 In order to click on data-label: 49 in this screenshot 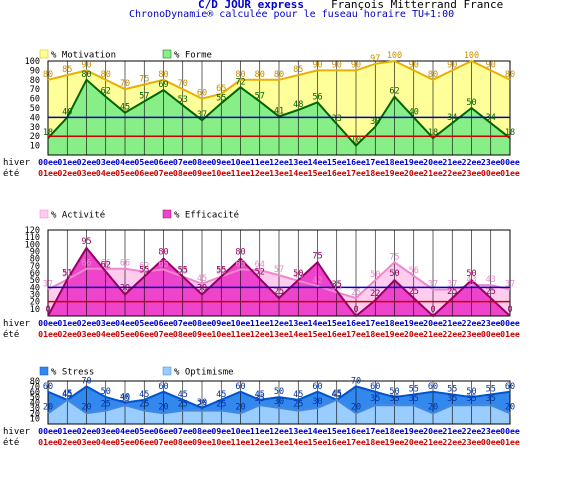, I will do `click(298, 276)`.